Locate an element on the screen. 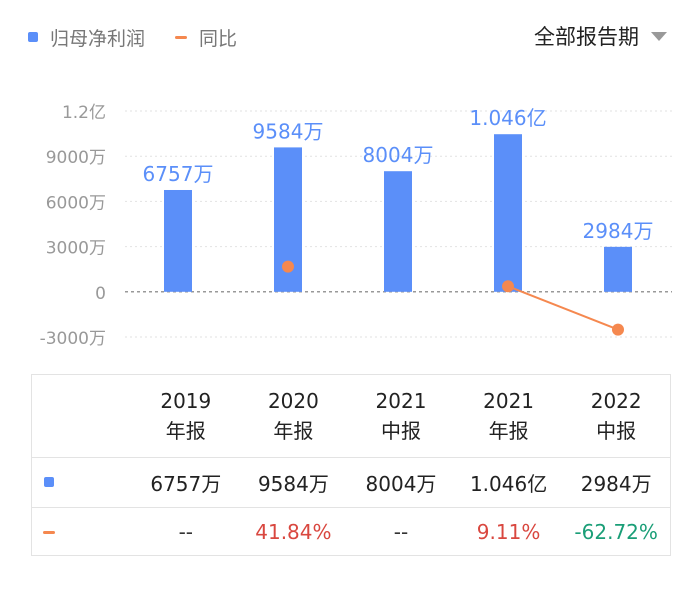  profit-cell: 6757万 is located at coordinates (186, 483).